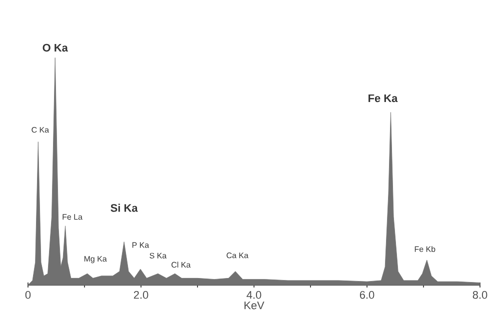  I want to click on x-tick-label: 2.0, so click(141, 295).